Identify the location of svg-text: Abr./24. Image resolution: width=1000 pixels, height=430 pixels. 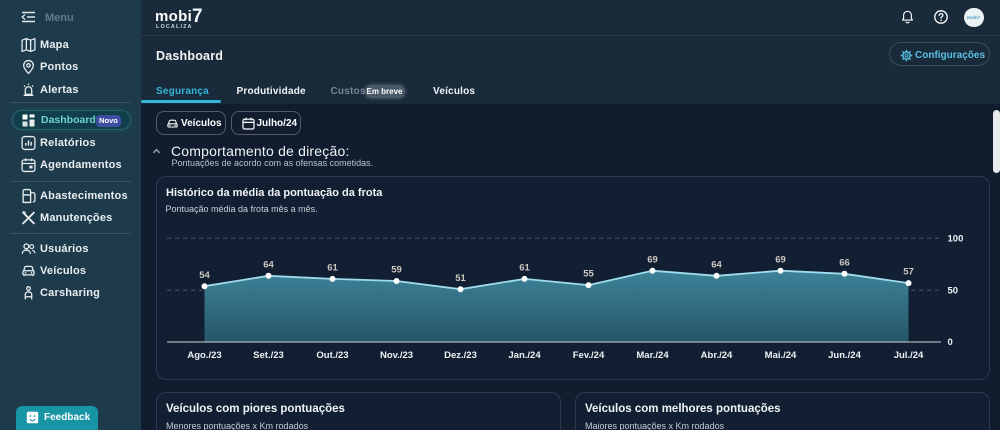
(717, 355).